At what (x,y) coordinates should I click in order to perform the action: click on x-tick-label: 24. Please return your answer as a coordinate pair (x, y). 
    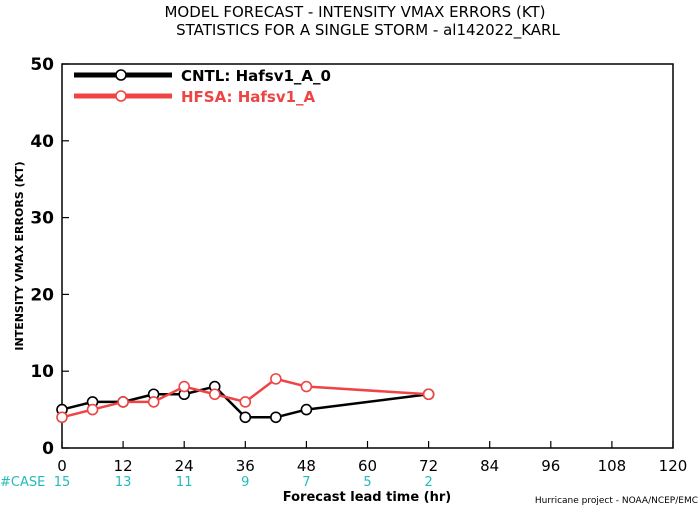
    Looking at the image, I should click on (184, 466).